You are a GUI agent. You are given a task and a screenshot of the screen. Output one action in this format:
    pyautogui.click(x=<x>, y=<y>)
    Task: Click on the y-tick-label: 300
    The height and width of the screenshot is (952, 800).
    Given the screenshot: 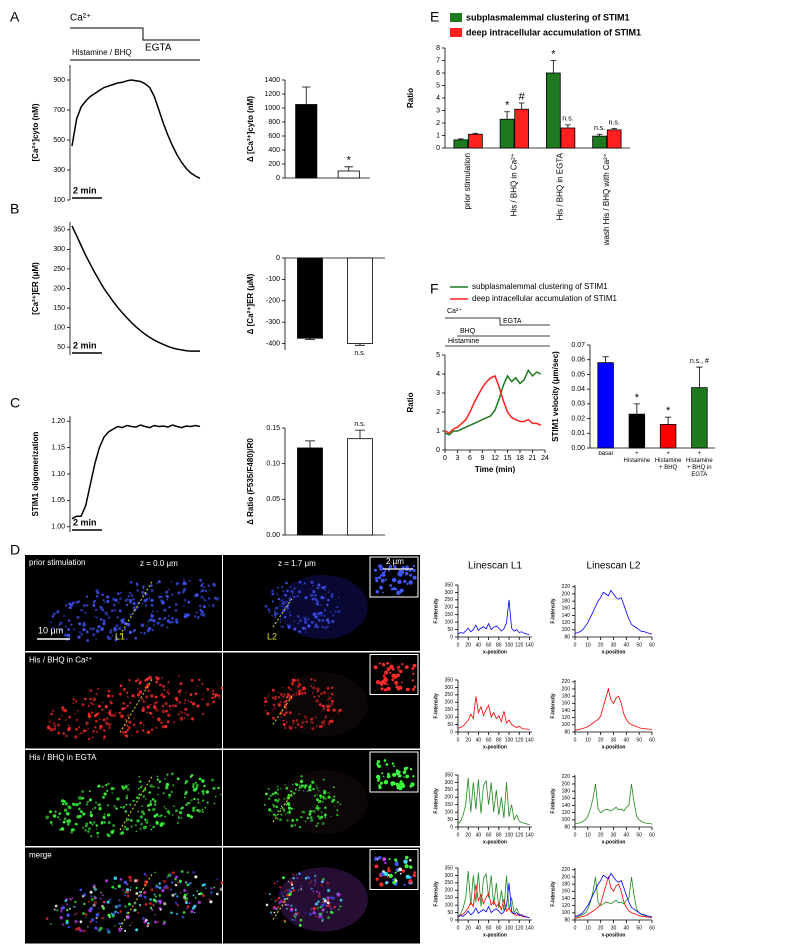 What is the action you would take?
    pyautogui.click(x=59, y=249)
    